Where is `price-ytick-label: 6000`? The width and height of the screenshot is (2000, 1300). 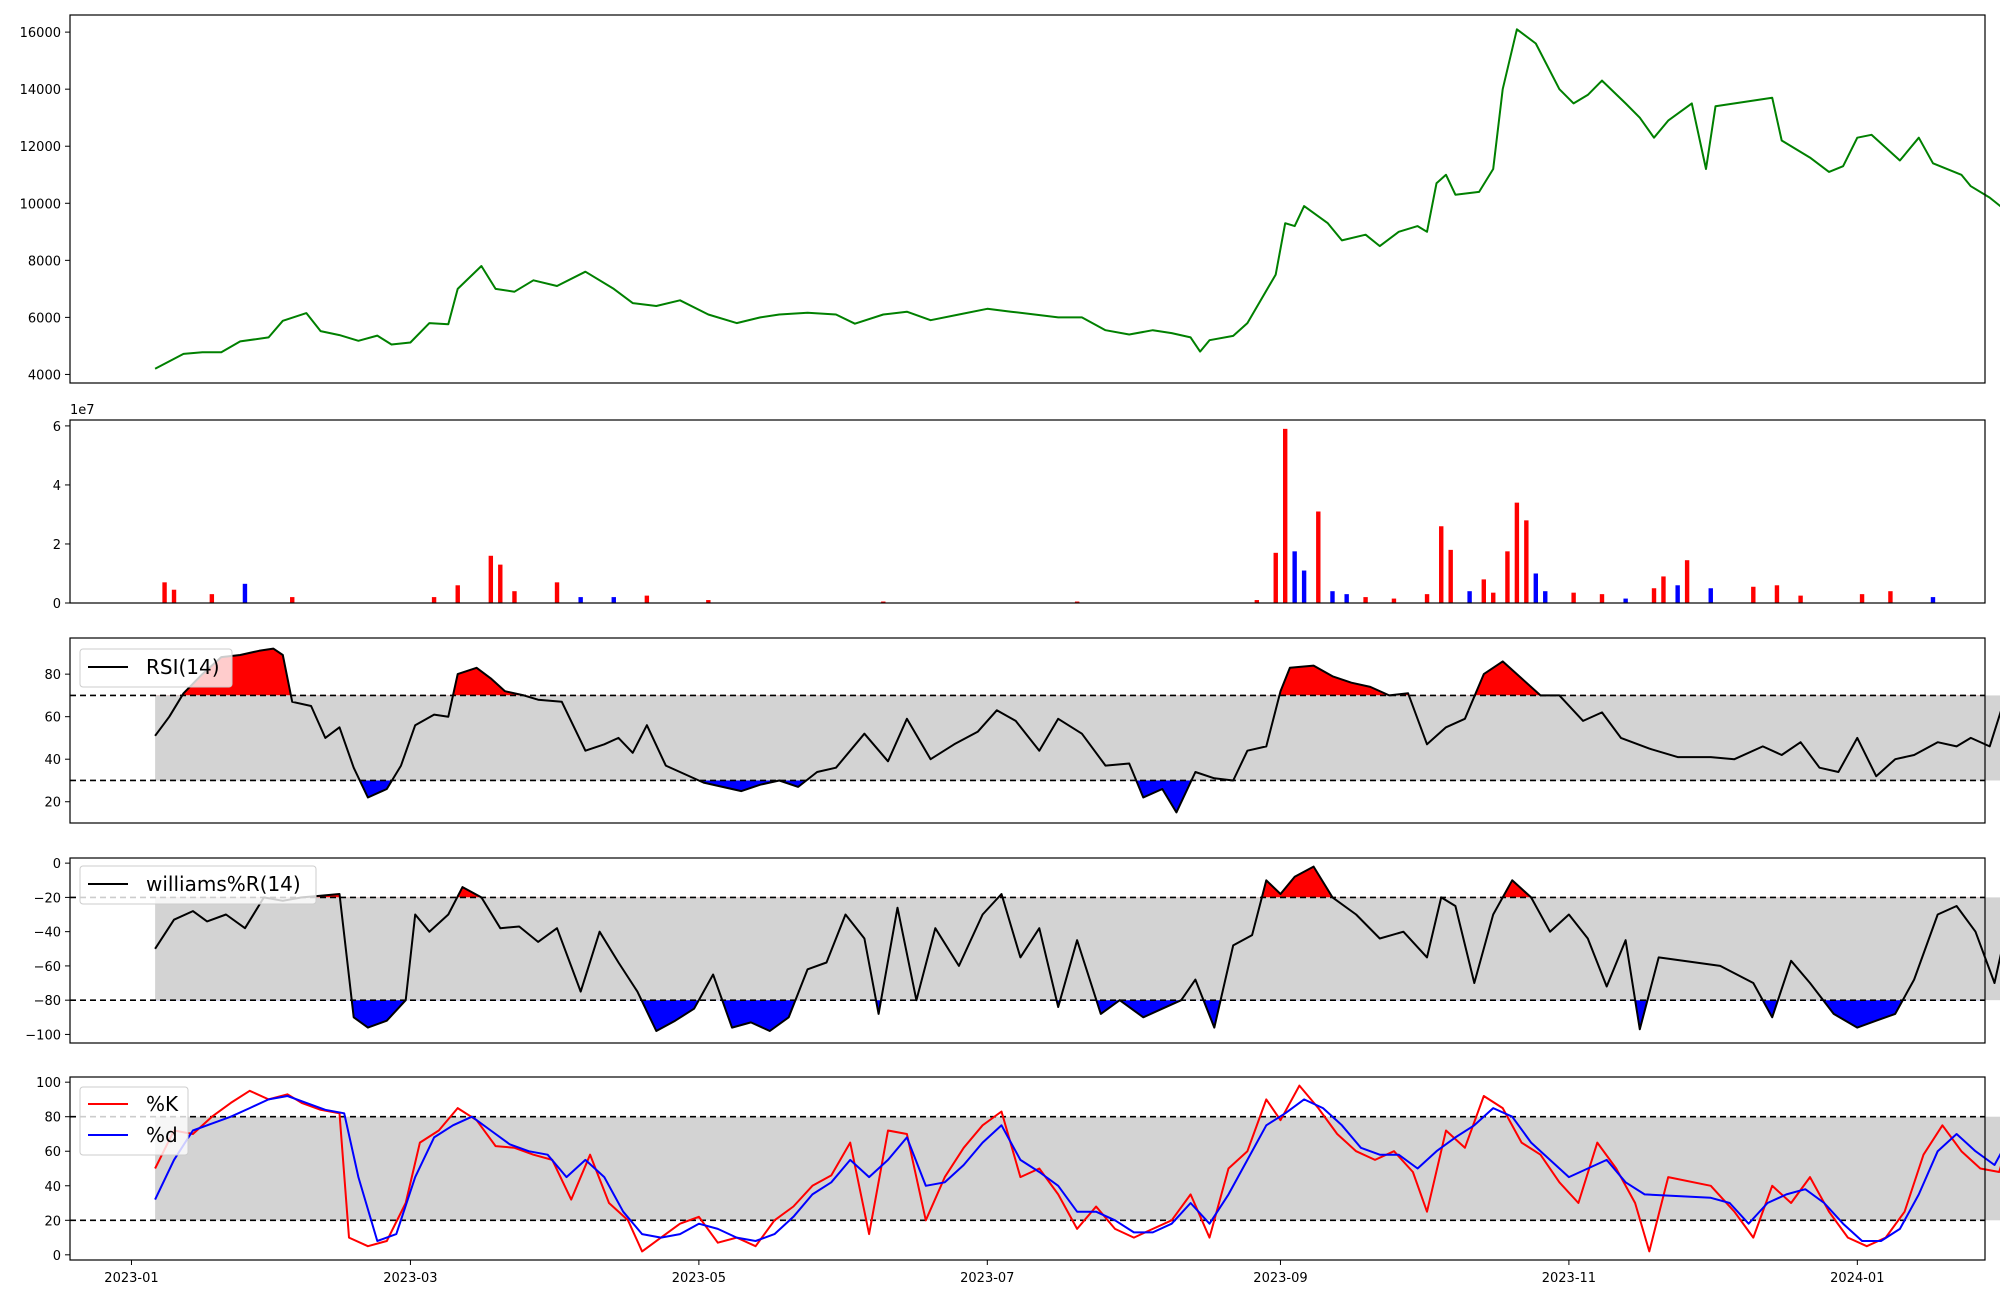 price-ytick-label: 6000 is located at coordinates (44, 318).